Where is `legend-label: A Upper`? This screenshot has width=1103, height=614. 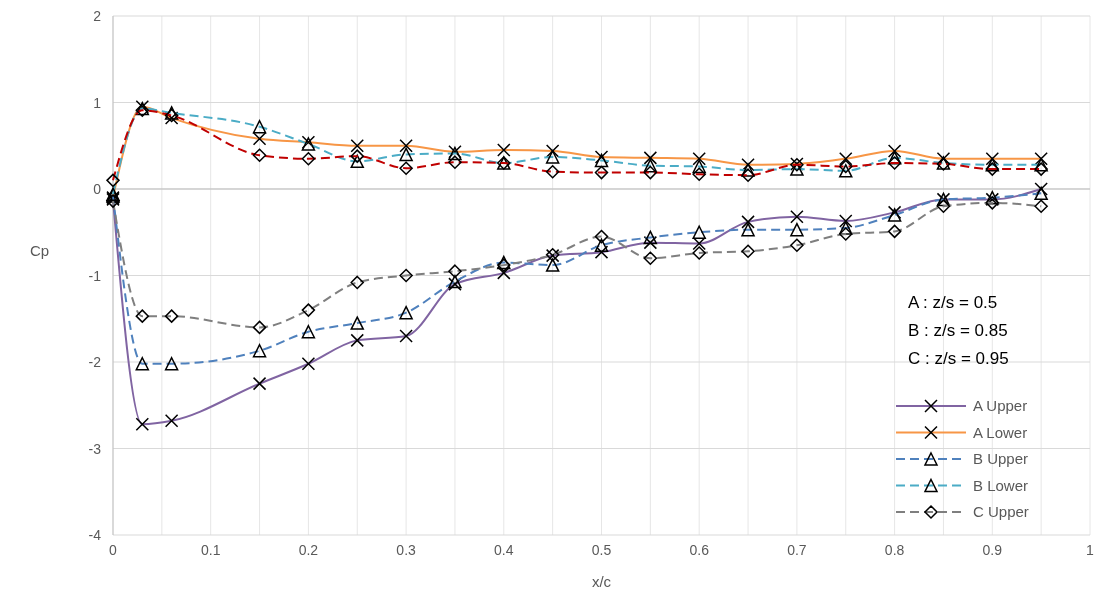
legend-label: A Upper is located at coordinates (1000, 405).